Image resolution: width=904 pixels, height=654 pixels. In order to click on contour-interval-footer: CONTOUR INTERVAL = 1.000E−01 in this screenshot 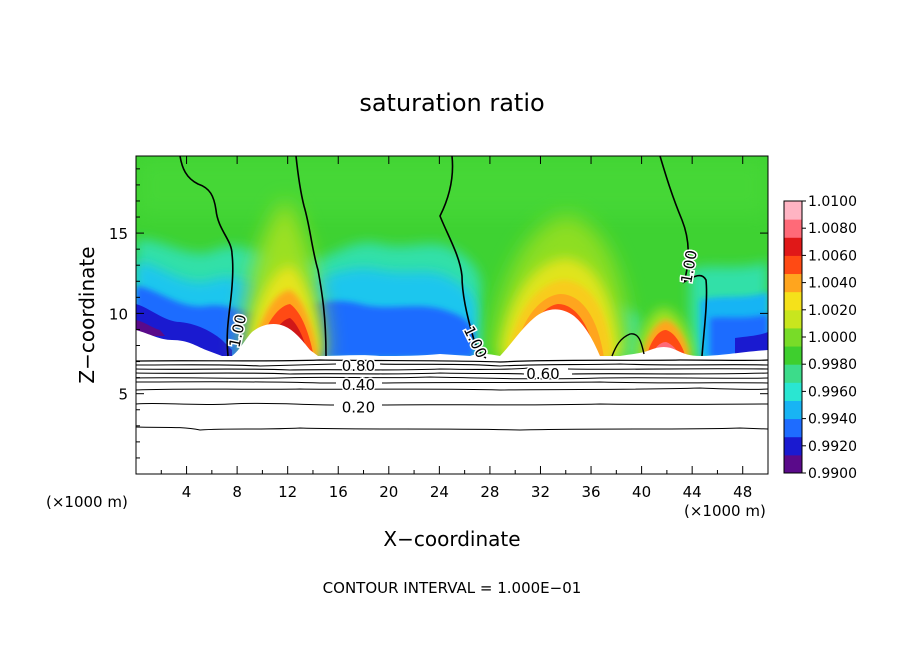, I will do `click(452, 588)`.